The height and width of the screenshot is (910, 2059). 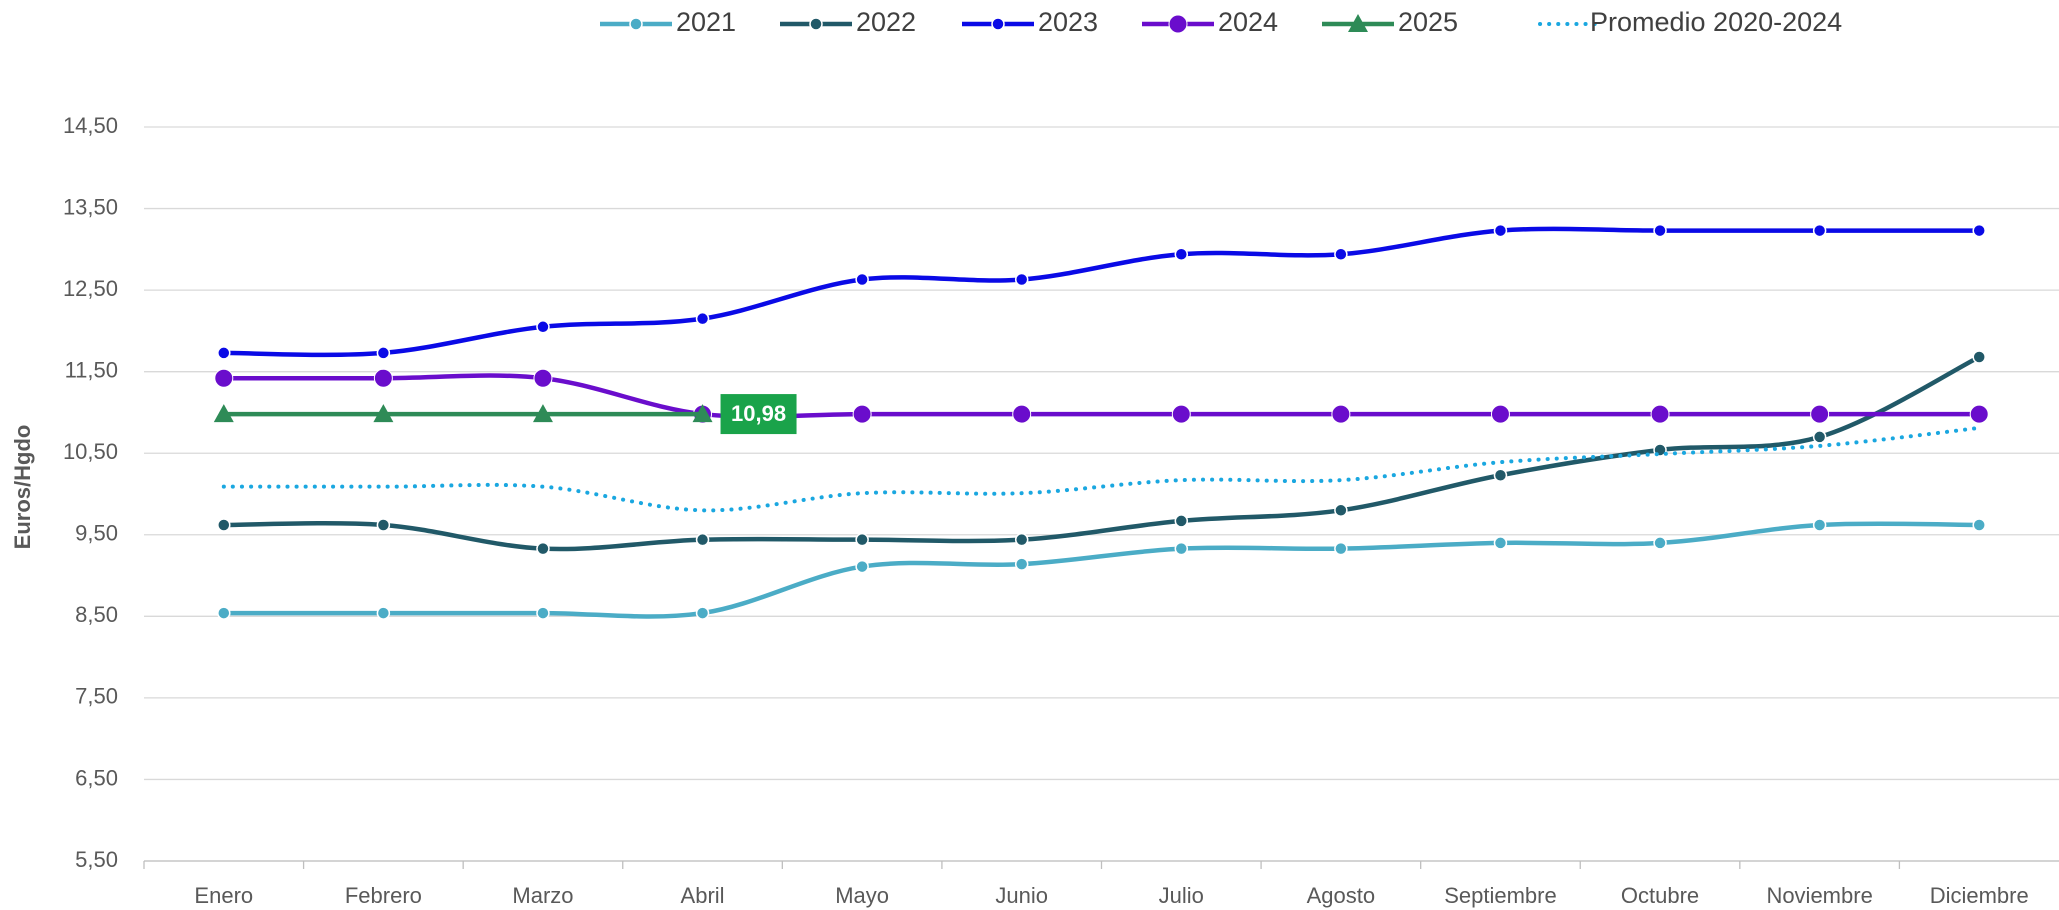 What do you see at coordinates (90, 451) in the screenshot?
I see `y-tick-label: 10,50` at bounding box center [90, 451].